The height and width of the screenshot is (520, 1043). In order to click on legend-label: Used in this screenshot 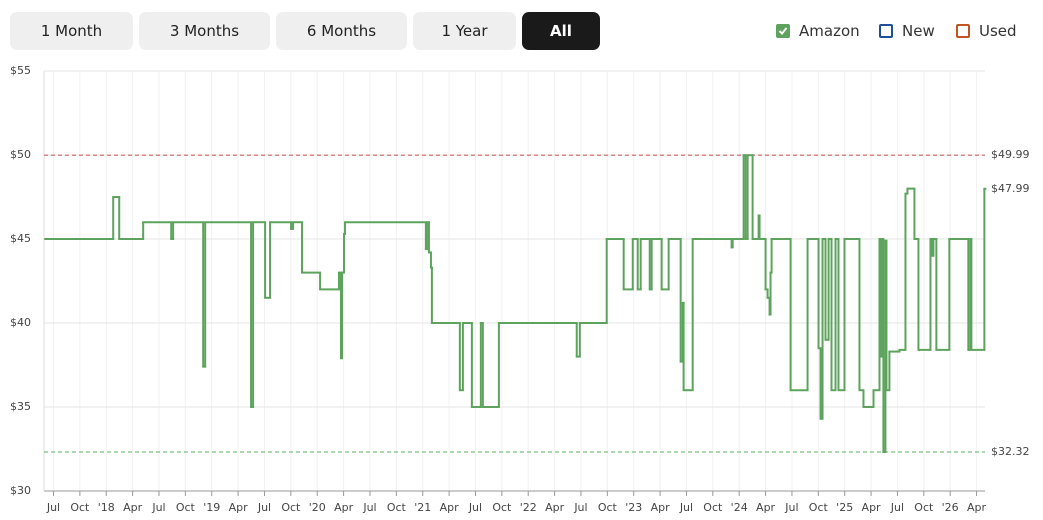, I will do `click(998, 31)`.